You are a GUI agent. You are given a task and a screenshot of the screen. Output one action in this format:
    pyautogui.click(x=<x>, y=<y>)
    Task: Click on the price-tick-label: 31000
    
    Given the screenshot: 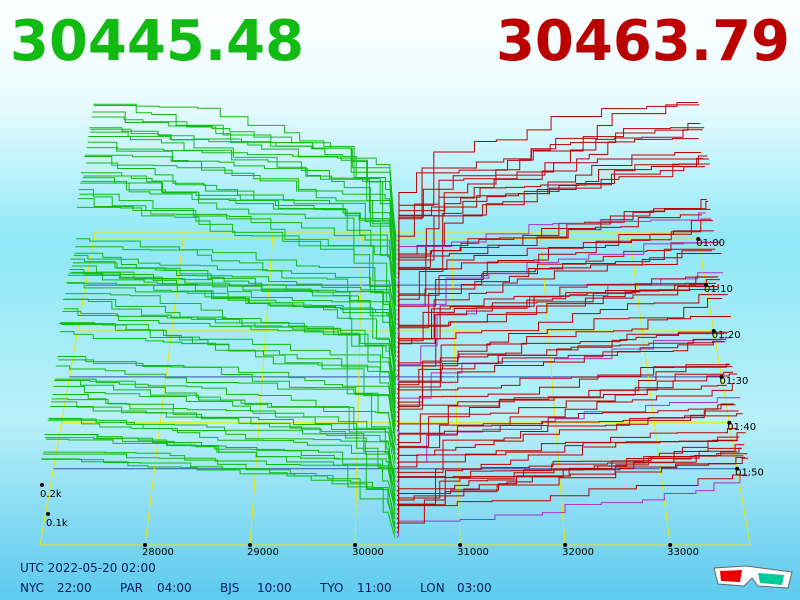 What is the action you would take?
    pyautogui.click(x=473, y=552)
    